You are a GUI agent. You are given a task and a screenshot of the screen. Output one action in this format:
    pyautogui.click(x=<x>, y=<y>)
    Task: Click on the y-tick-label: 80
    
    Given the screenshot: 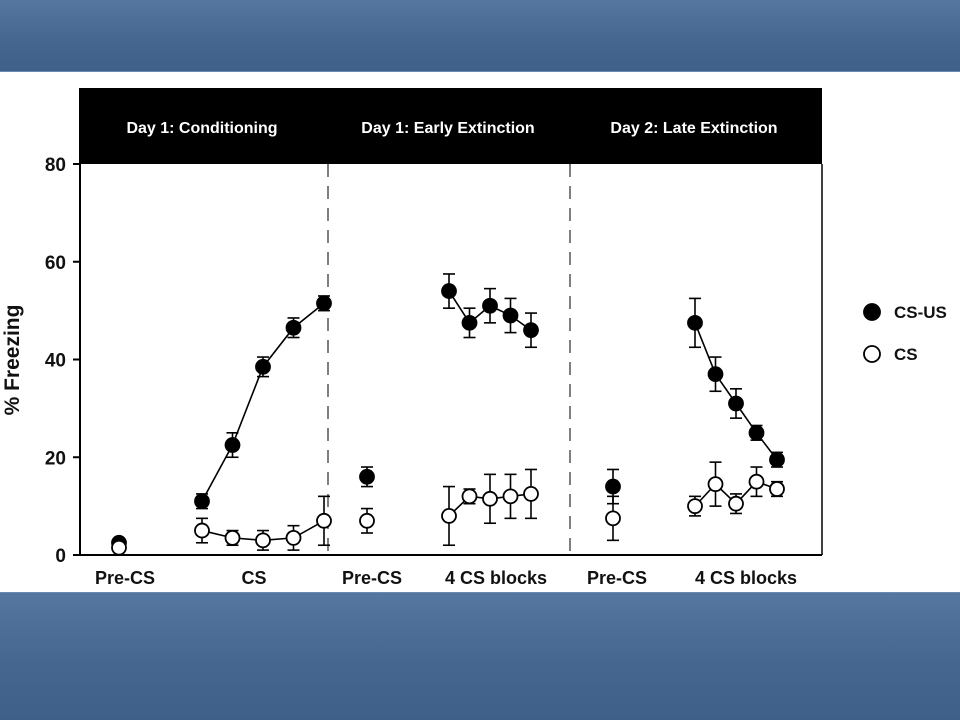 What is the action you would take?
    pyautogui.click(x=55, y=165)
    